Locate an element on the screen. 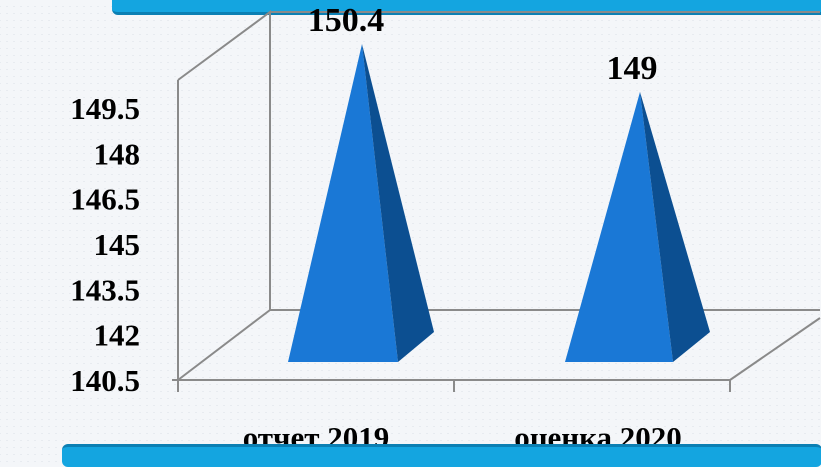  data-label: 149 is located at coordinates (632, 68).